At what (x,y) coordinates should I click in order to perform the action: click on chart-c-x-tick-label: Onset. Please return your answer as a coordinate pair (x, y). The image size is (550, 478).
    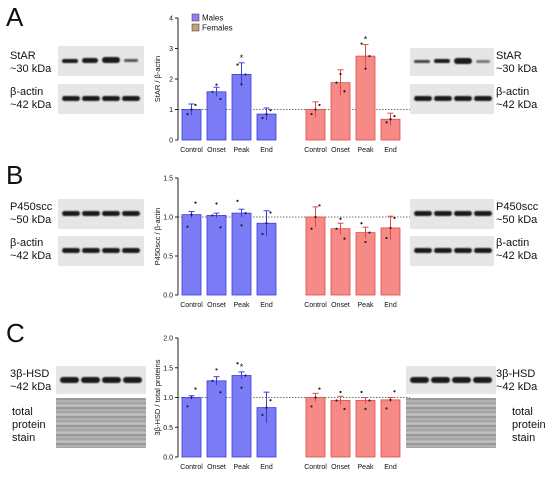
    Looking at the image, I should click on (216, 467).